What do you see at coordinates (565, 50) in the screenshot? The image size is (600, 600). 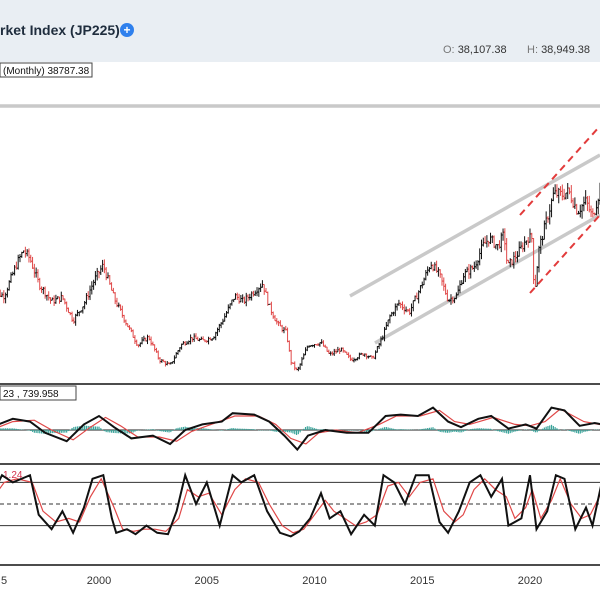 I see `high-value: 38,949.38` at bounding box center [565, 50].